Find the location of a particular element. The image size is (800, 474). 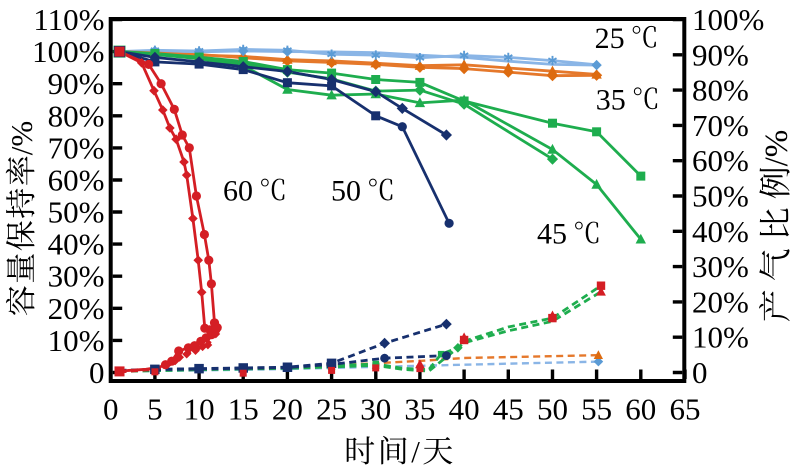

svg-text: 40 is located at coordinates (464, 409).